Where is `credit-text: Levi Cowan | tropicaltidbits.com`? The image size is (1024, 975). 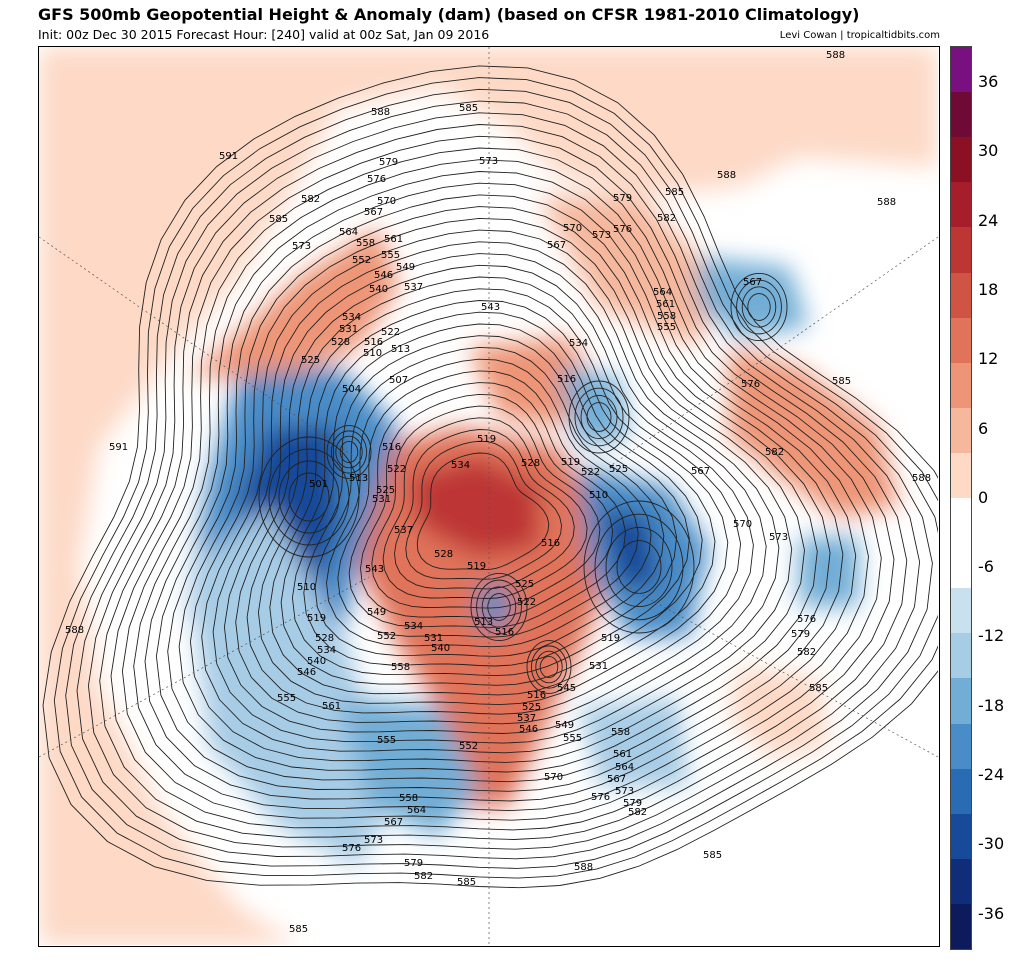 credit-text: Levi Cowan | tropicaltidbits.com is located at coordinates (859, 35).